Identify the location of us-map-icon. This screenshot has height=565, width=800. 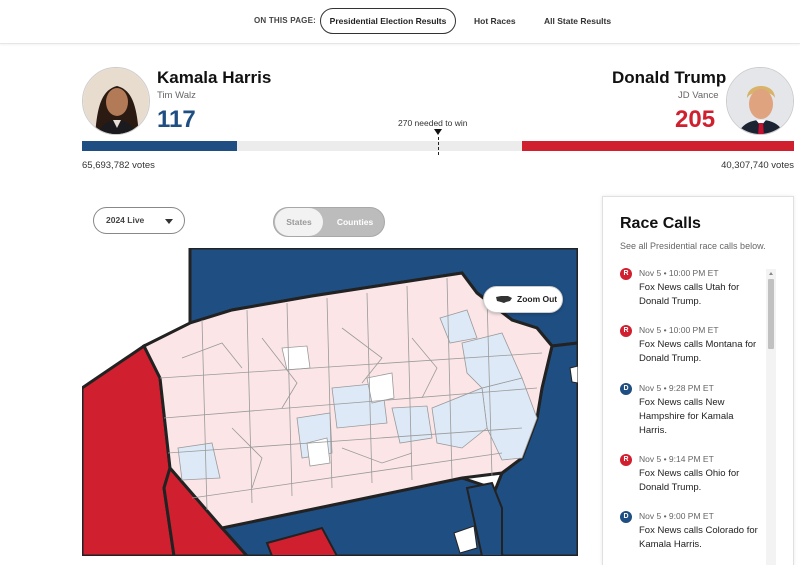
(504, 299).